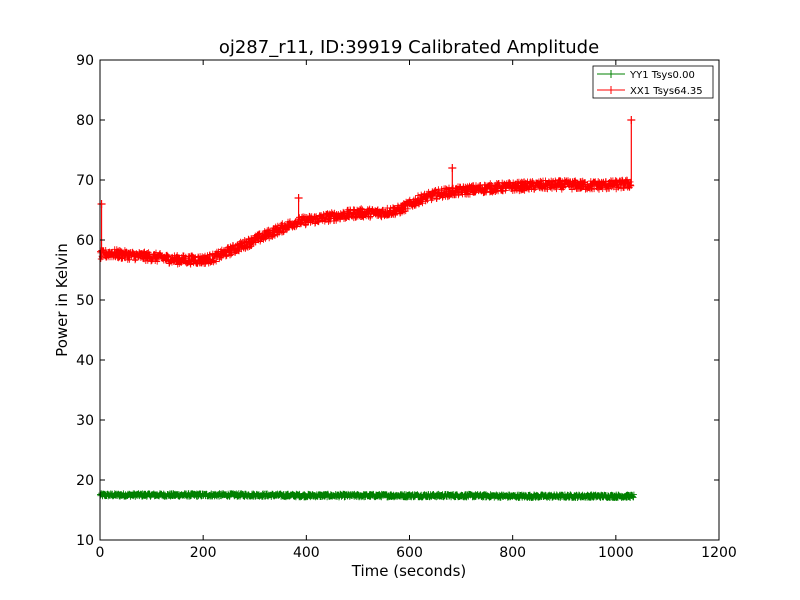  What do you see at coordinates (85, 301) in the screenshot?
I see `y-tick-label: 50` at bounding box center [85, 301].